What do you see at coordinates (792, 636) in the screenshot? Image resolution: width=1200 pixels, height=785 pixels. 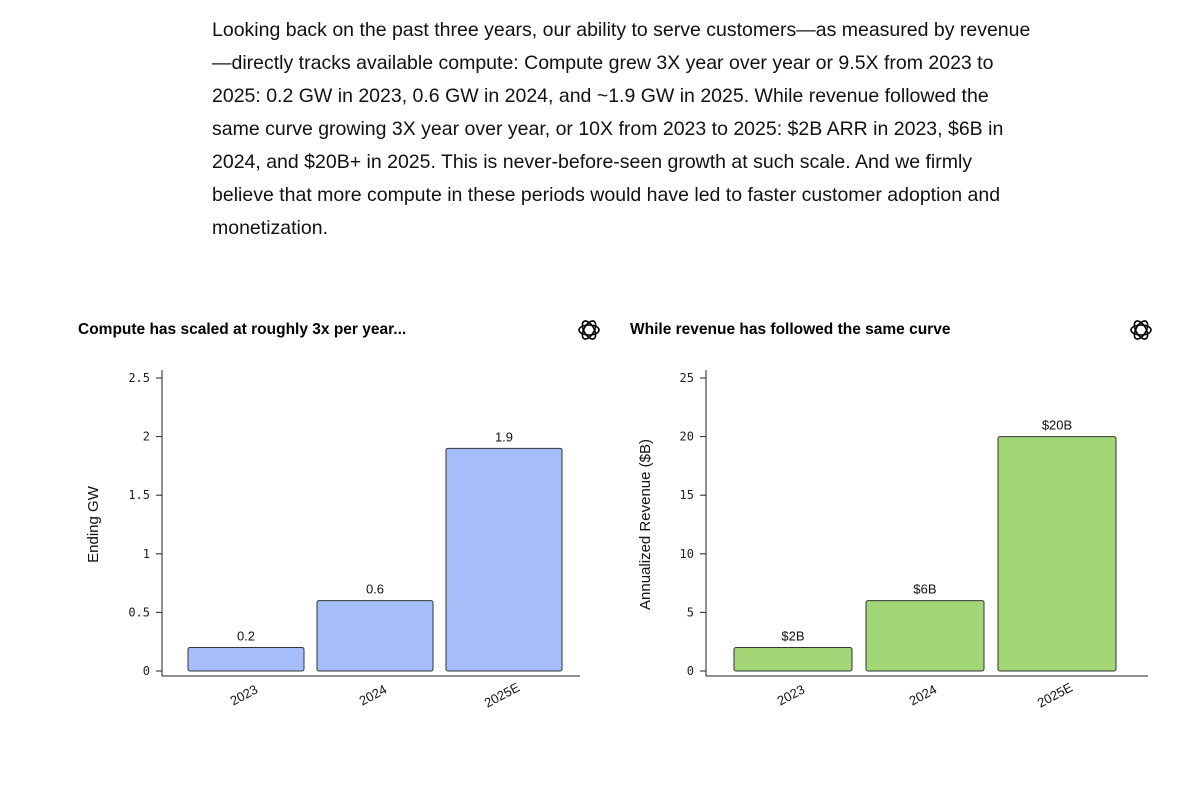 I see `data-label: $2B` at bounding box center [792, 636].